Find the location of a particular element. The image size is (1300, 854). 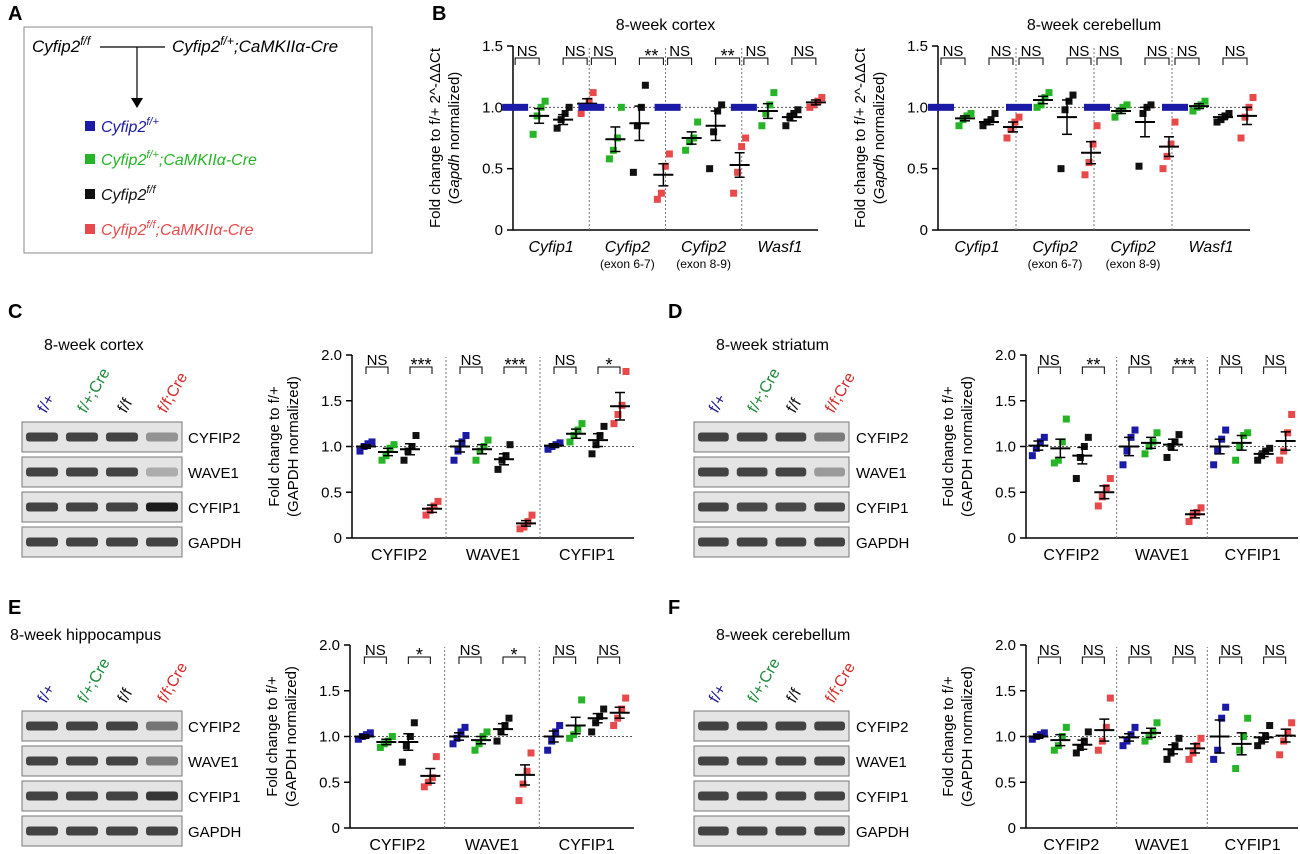

legend-label: Cyfip2f/f is located at coordinates (128, 194).